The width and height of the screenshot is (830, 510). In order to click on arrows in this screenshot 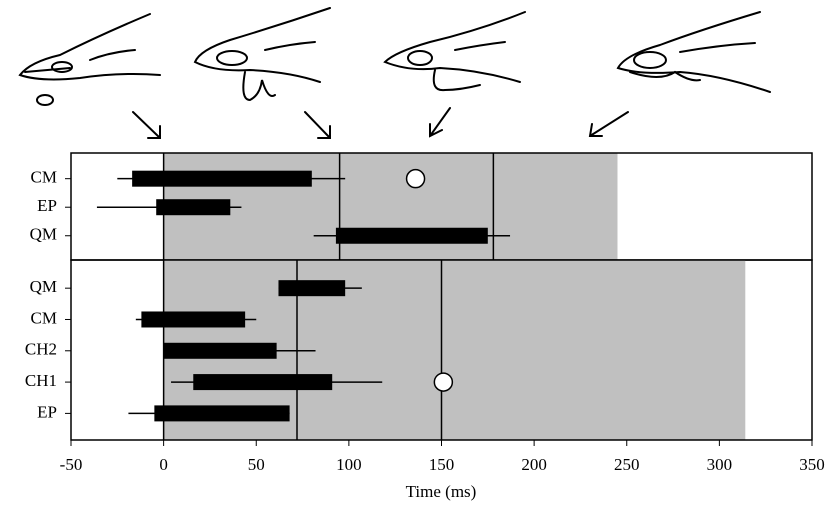, I will do `click(380, 123)`.